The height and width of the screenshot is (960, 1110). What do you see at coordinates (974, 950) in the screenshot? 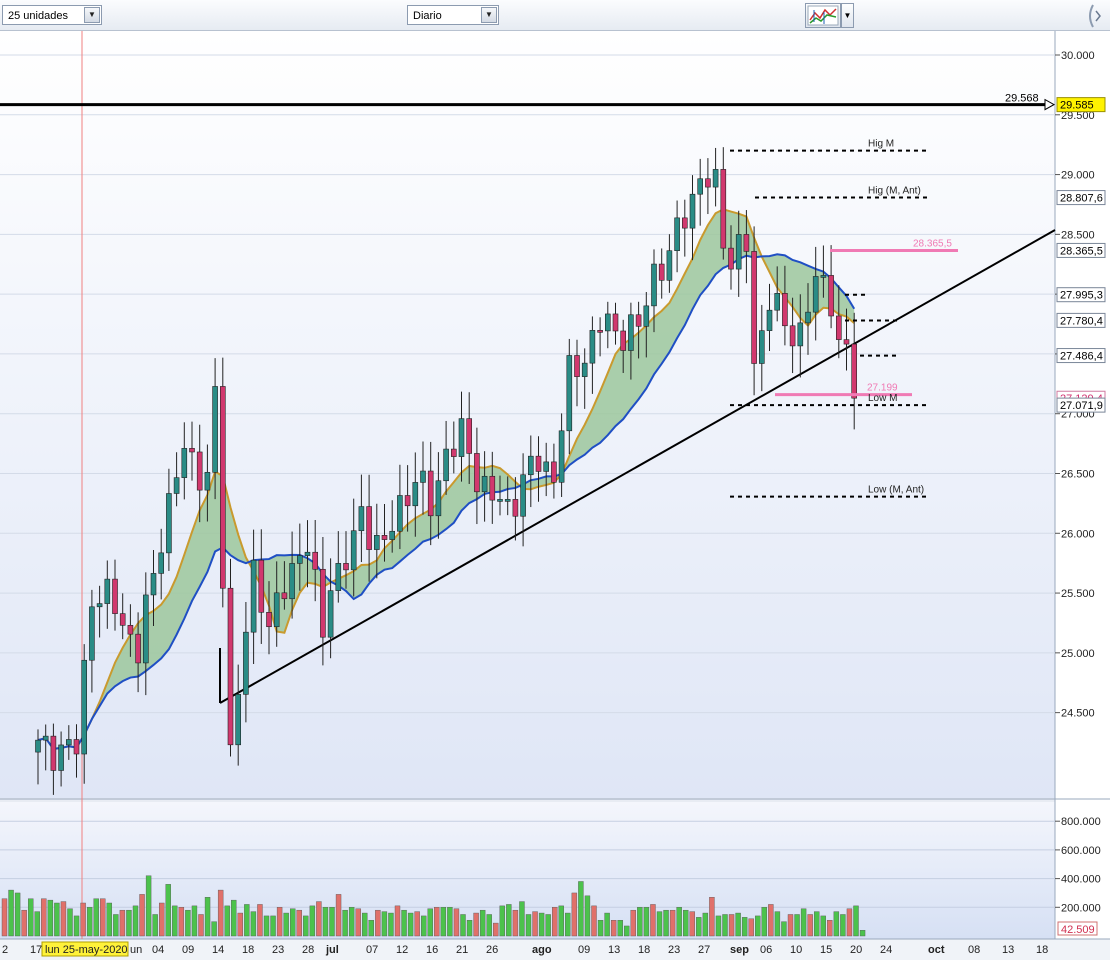
I see `date-label: 08` at bounding box center [974, 950].